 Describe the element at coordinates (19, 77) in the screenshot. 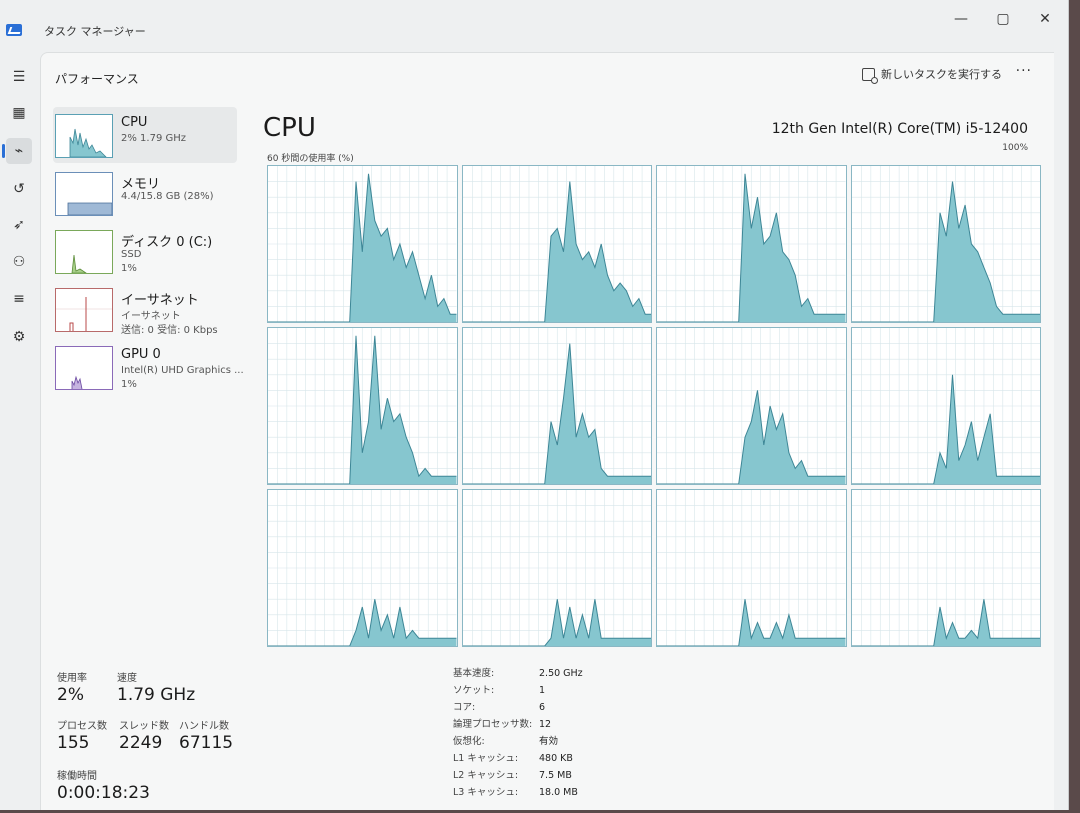

I see `menu-icon: ☰` at that location.